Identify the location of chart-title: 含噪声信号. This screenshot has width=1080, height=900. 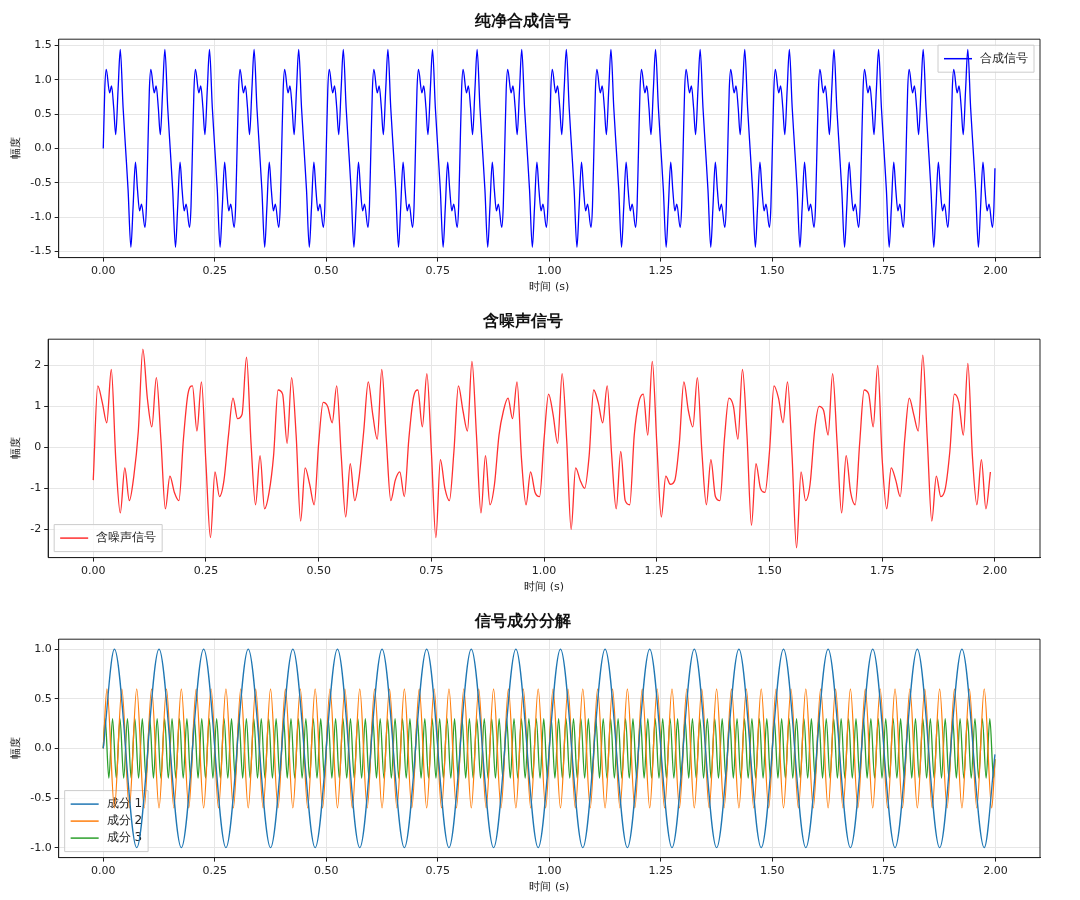
(522, 320).